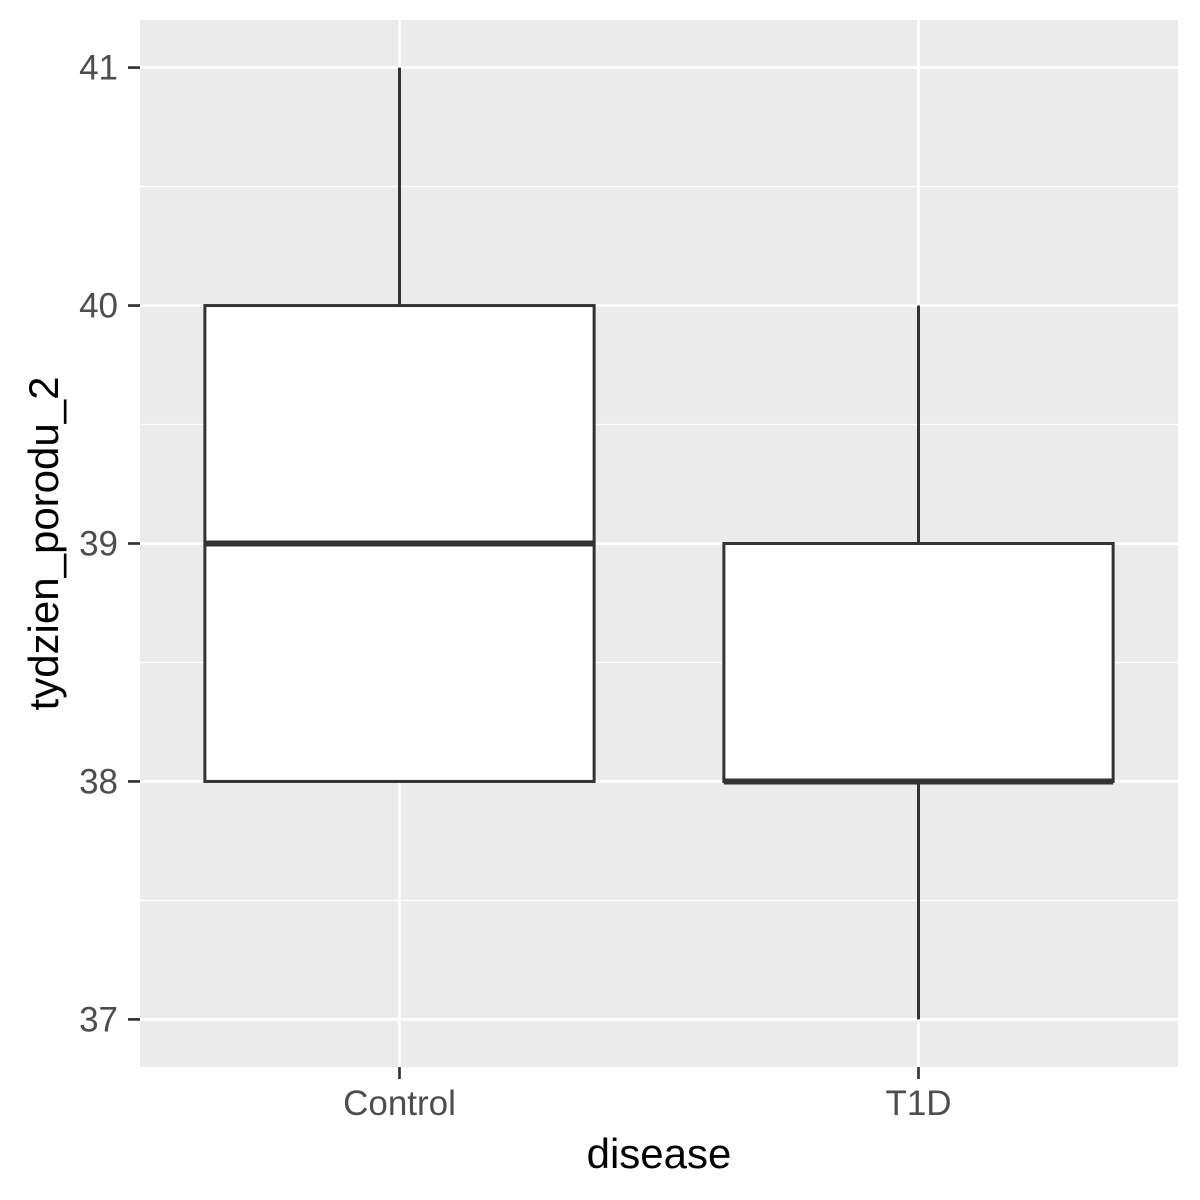  I want to click on y-tick-label: 41, so click(98, 68).